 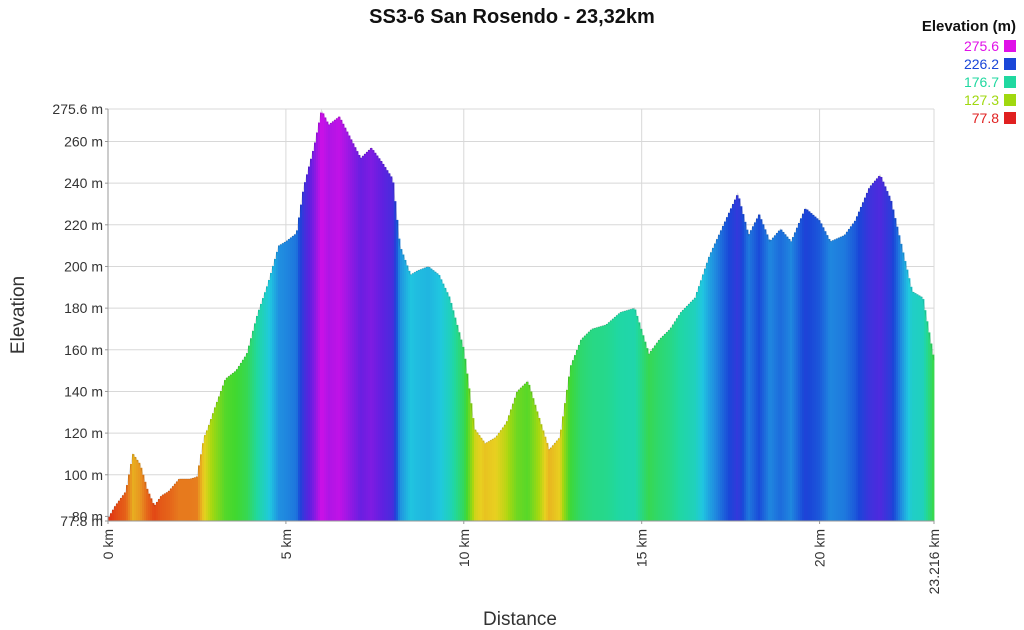 I want to click on x-tick-label: 23.216 km, so click(x=934, y=561).